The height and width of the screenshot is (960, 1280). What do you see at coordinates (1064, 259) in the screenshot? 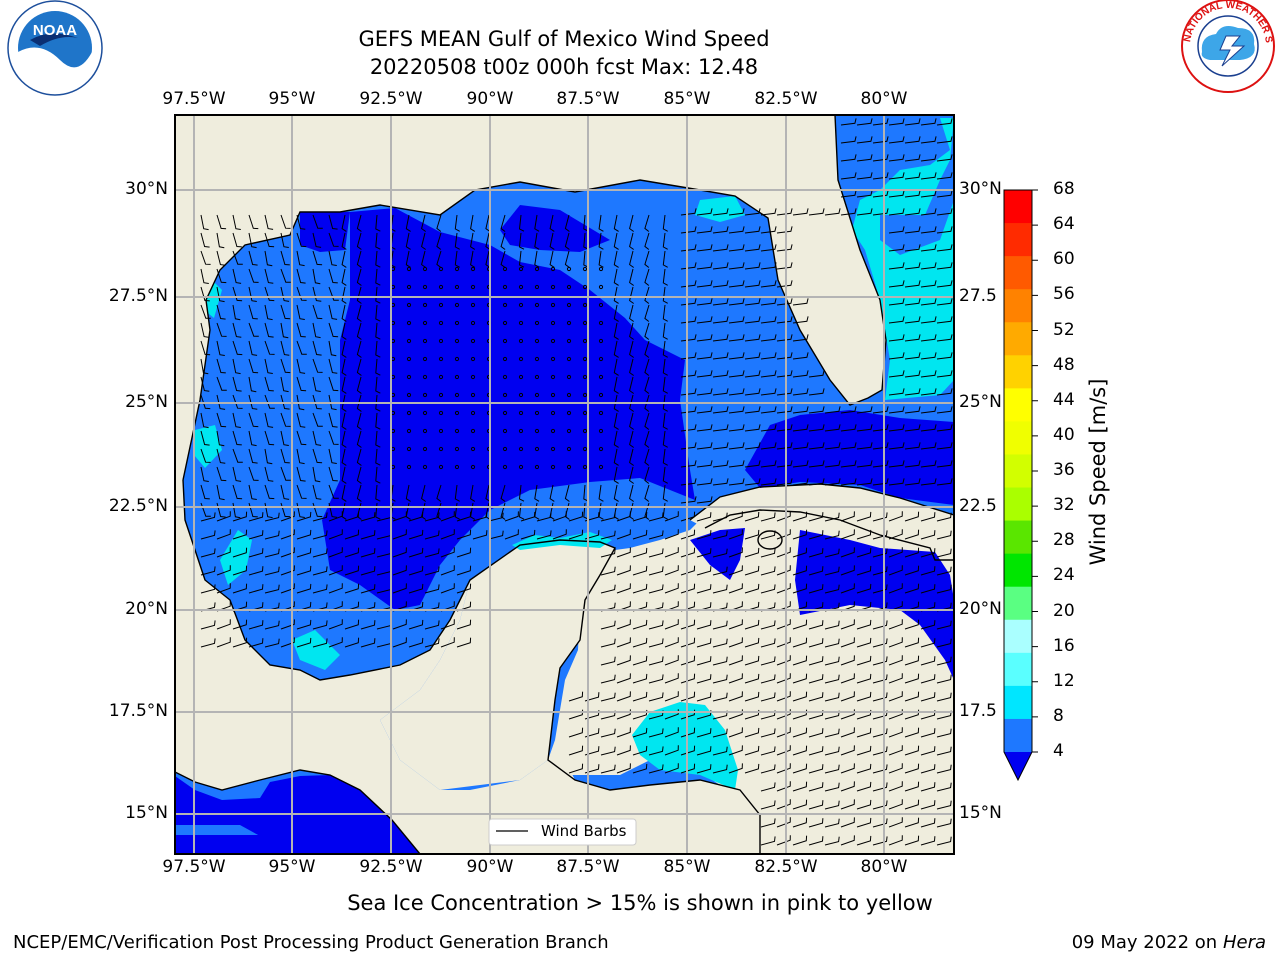
I see `colorbar-tick-label: 60` at bounding box center [1064, 259].